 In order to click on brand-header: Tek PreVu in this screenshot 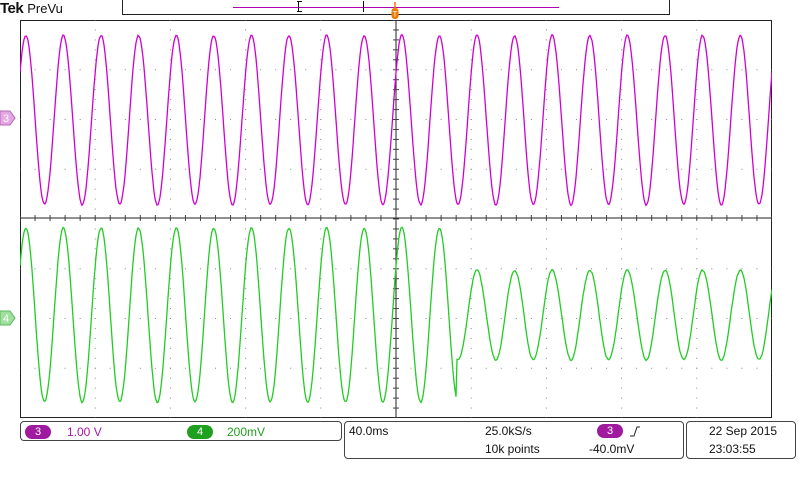, I will do `click(31, 10)`.